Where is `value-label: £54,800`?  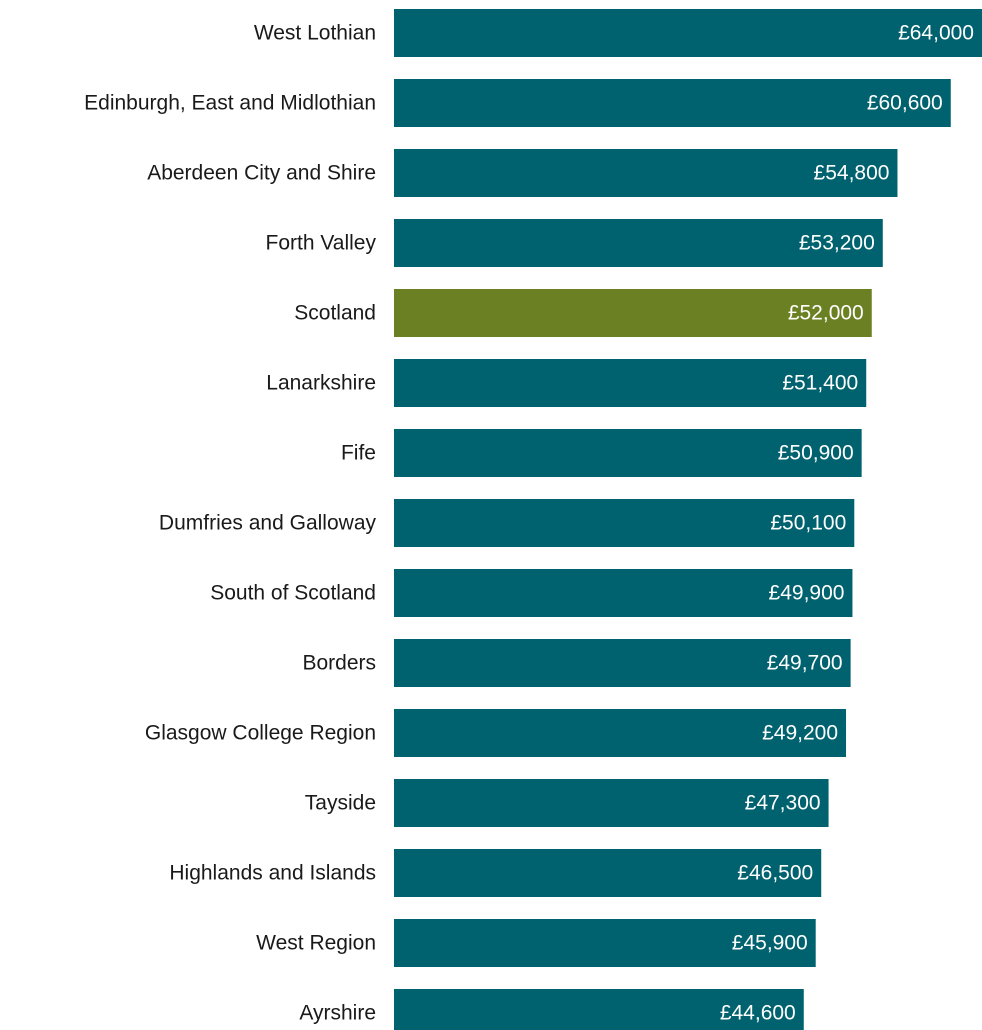 value-label: £54,800 is located at coordinates (852, 173).